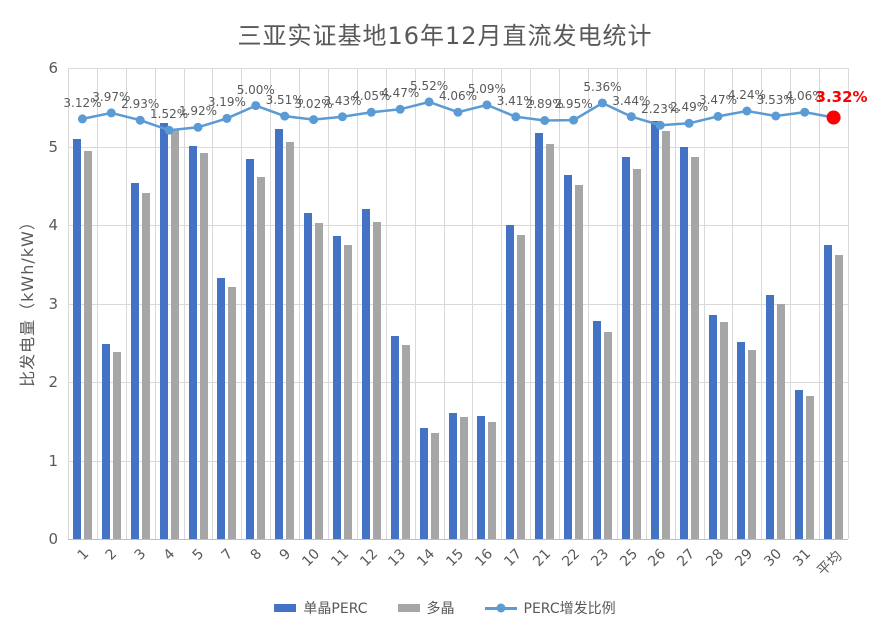  What do you see at coordinates (335, 609) in the screenshot?
I see `legend-label-mono-perc: 单晶PERC` at bounding box center [335, 609].